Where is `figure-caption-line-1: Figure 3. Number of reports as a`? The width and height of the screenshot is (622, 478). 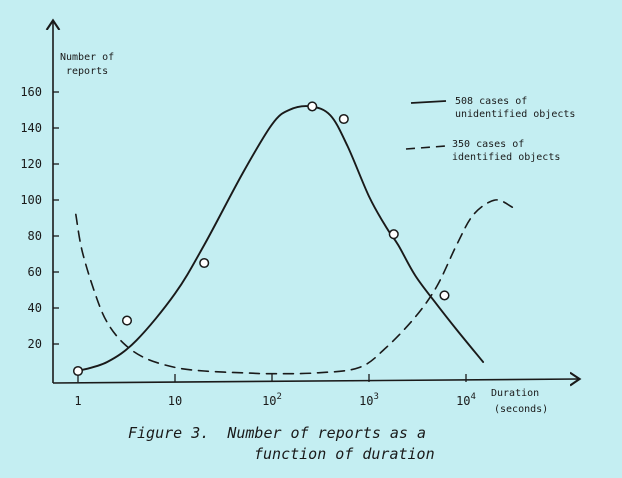 figure-caption-line-1: Figure 3. Number of reports as a is located at coordinates (277, 433).